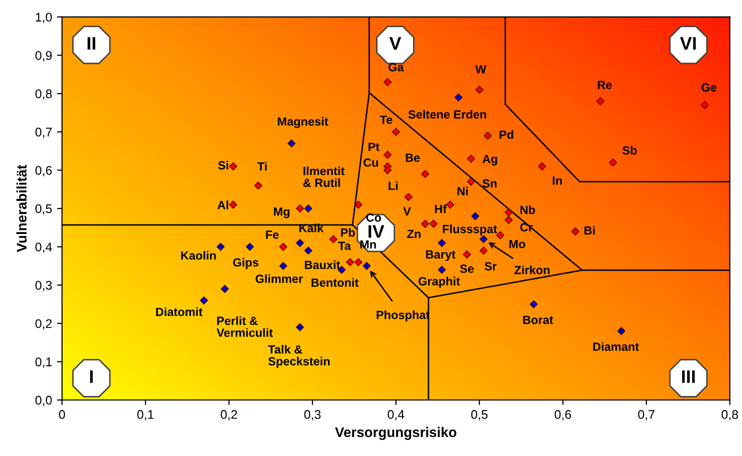 The image size is (742, 456). What do you see at coordinates (324, 177) in the screenshot?
I see `annotation: Ilmentit & Rutil` at bounding box center [324, 177].